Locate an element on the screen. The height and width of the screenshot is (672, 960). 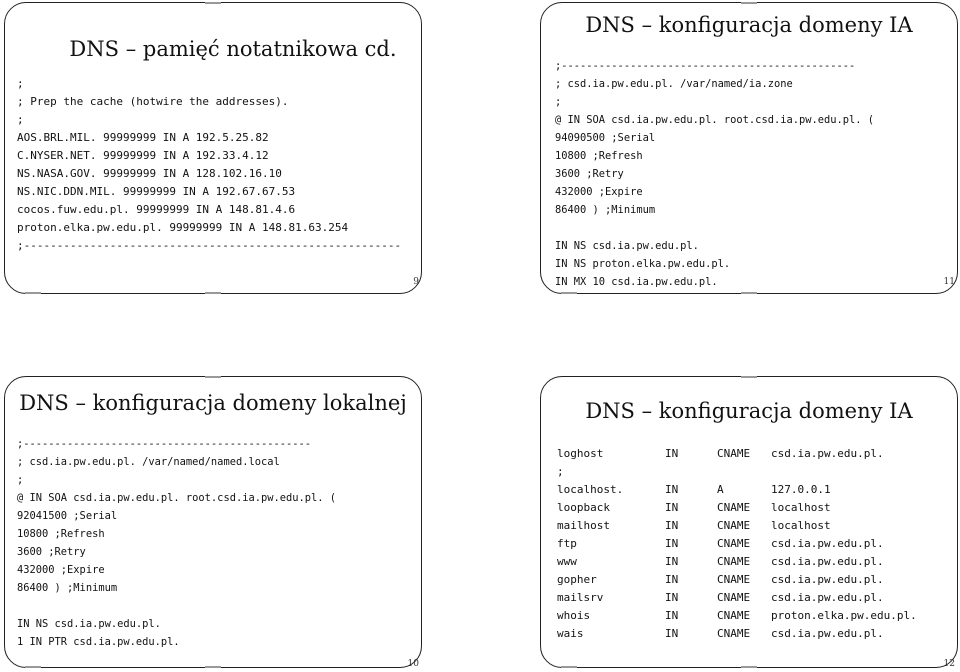
table-row: ; is located at coordinates (747, 472).